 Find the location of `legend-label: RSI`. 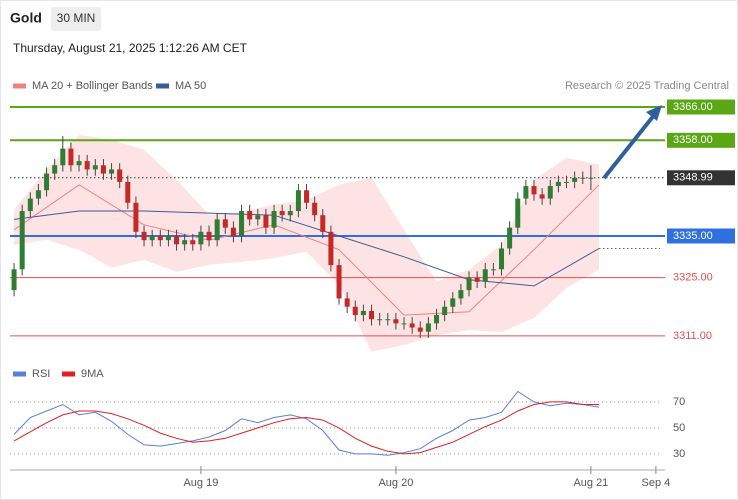

legend-label: RSI is located at coordinates (41, 374).